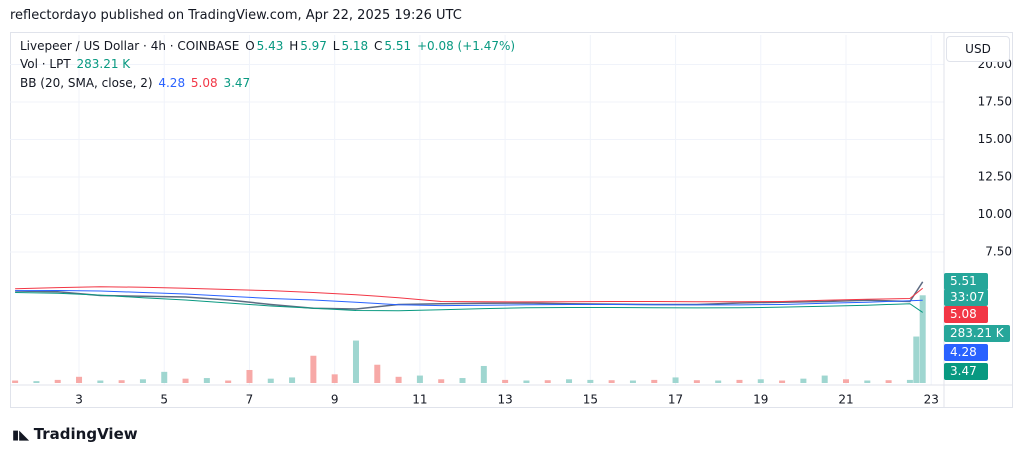 The width and height of the screenshot is (1024, 453). I want to click on bb-lower: 3.47, so click(237, 83).